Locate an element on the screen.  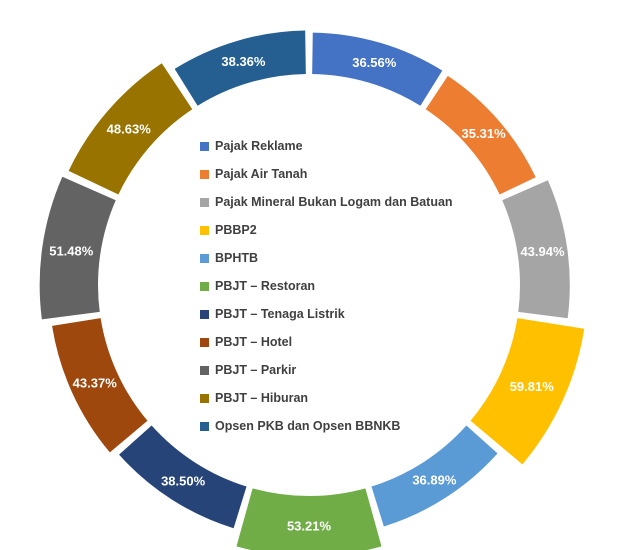
slice-pbjt-tenaga-listrik is located at coordinates (183, 477).